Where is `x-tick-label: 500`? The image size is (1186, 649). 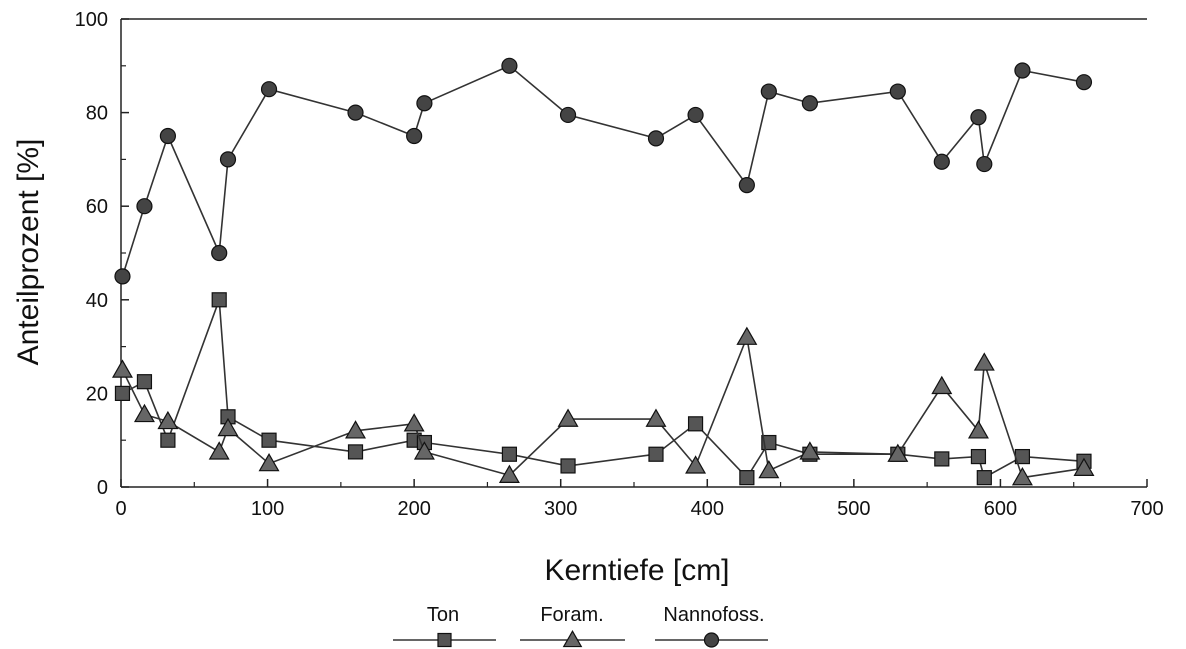
x-tick-label: 500 is located at coordinates (853, 509).